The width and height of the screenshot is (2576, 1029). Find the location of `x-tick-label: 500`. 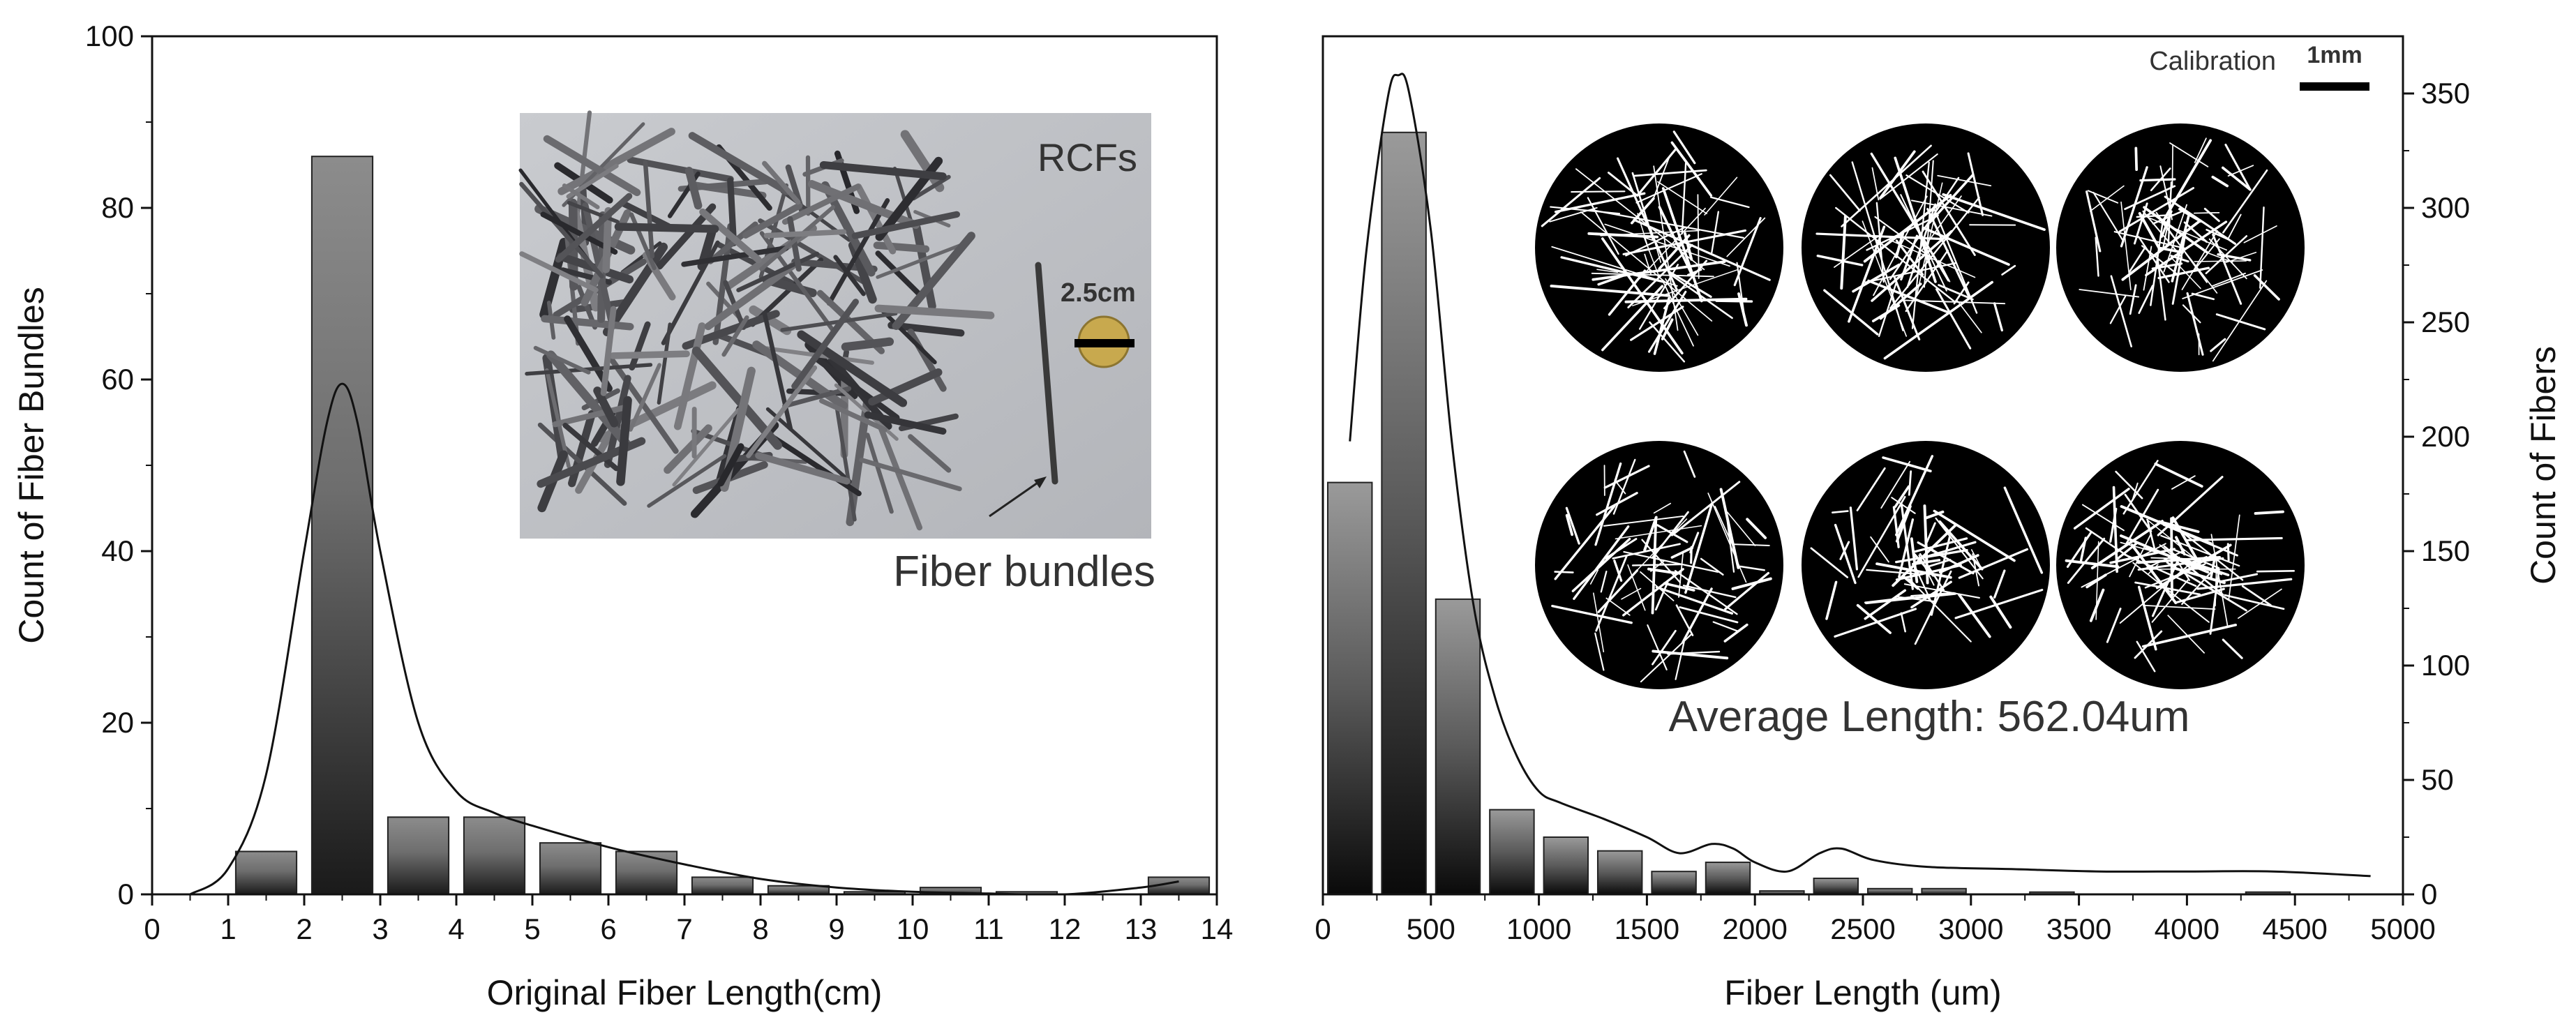

x-tick-label: 500 is located at coordinates (1431, 928).